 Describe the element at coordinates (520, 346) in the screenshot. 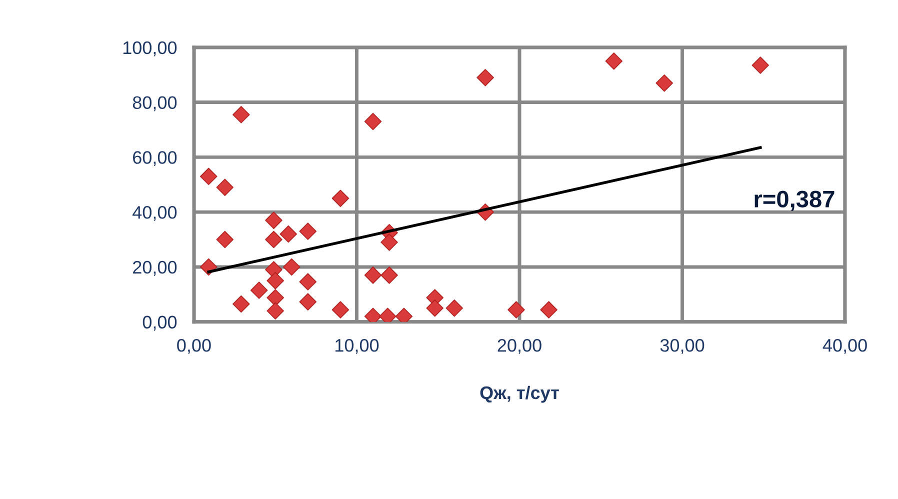

I see `x-tick-label: 20,00` at that location.